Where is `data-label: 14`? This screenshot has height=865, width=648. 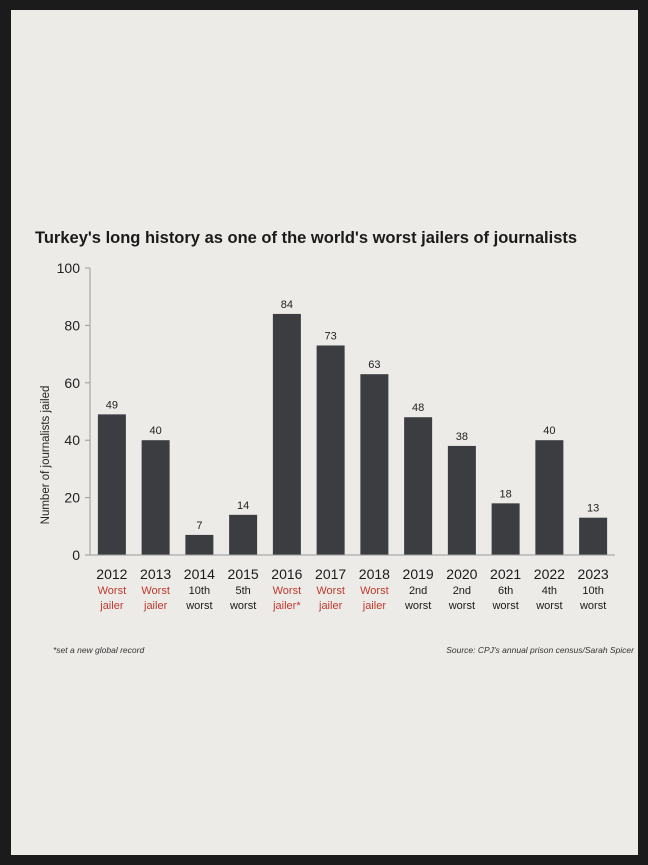 data-label: 14 is located at coordinates (243, 506).